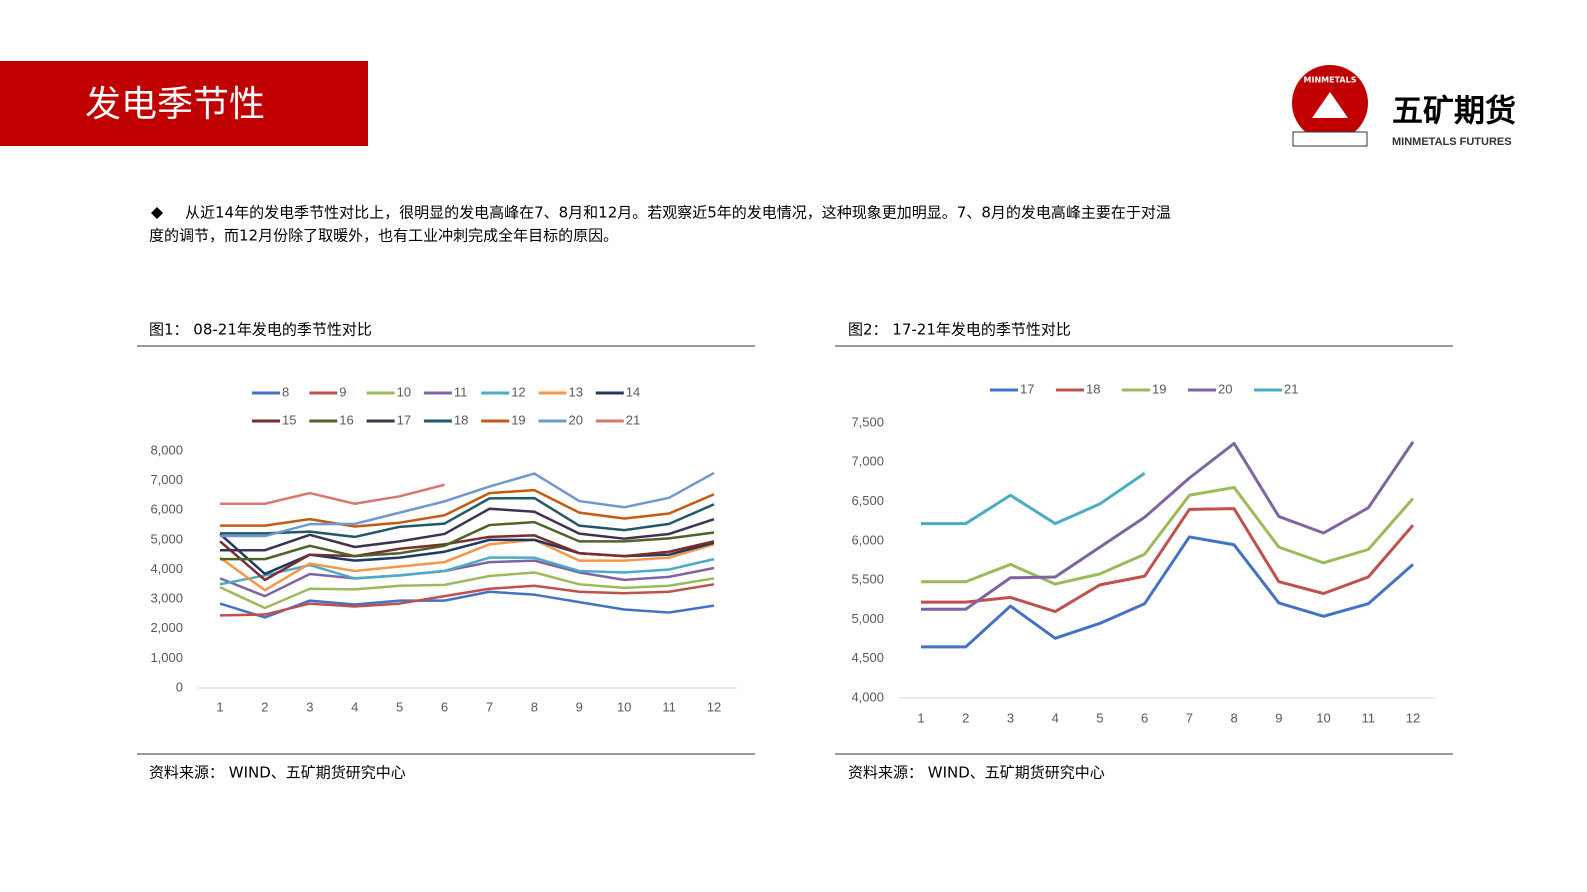 This screenshot has width=1587, height=892. What do you see at coordinates (179, 686) in the screenshot?
I see `y-tick-label: 0` at bounding box center [179, 686].